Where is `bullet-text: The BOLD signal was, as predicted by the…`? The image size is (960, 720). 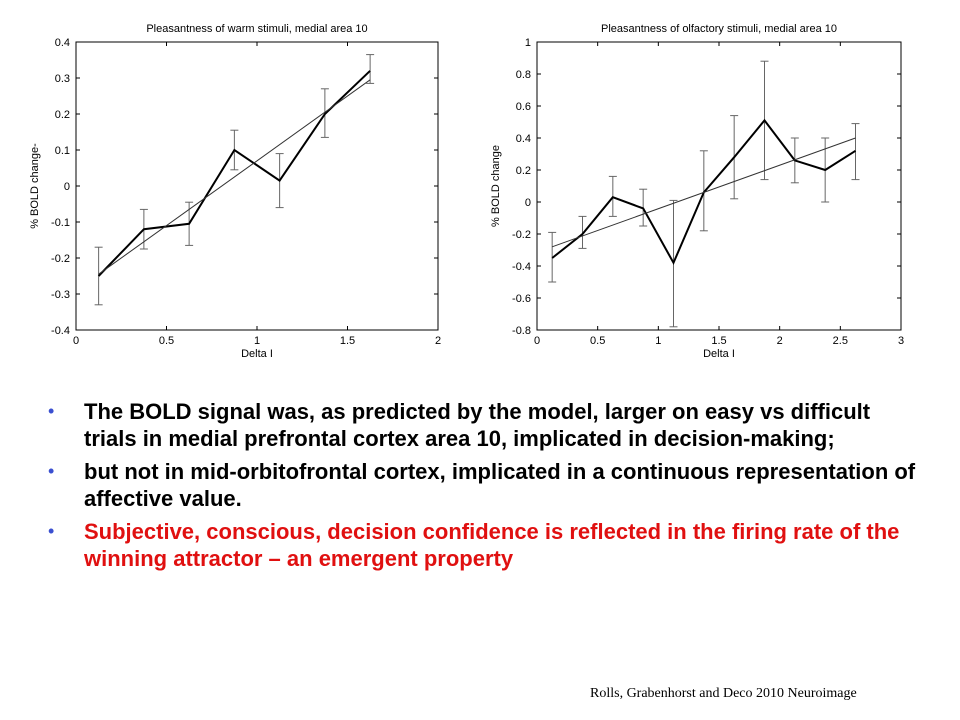 bullet-text: The BOLD signal was, as predicted by the… is located at coordinates (477, 425).